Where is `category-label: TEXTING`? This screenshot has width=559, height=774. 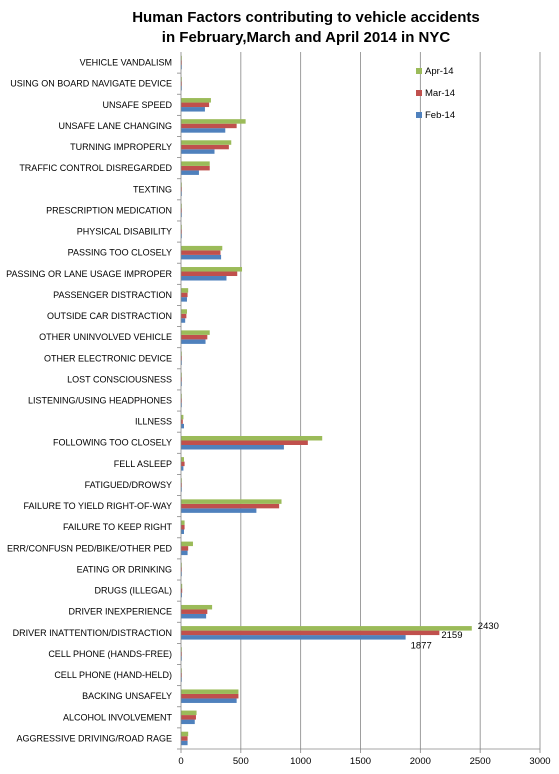
category-label: TEXTING is located at coordinates (152, 189).